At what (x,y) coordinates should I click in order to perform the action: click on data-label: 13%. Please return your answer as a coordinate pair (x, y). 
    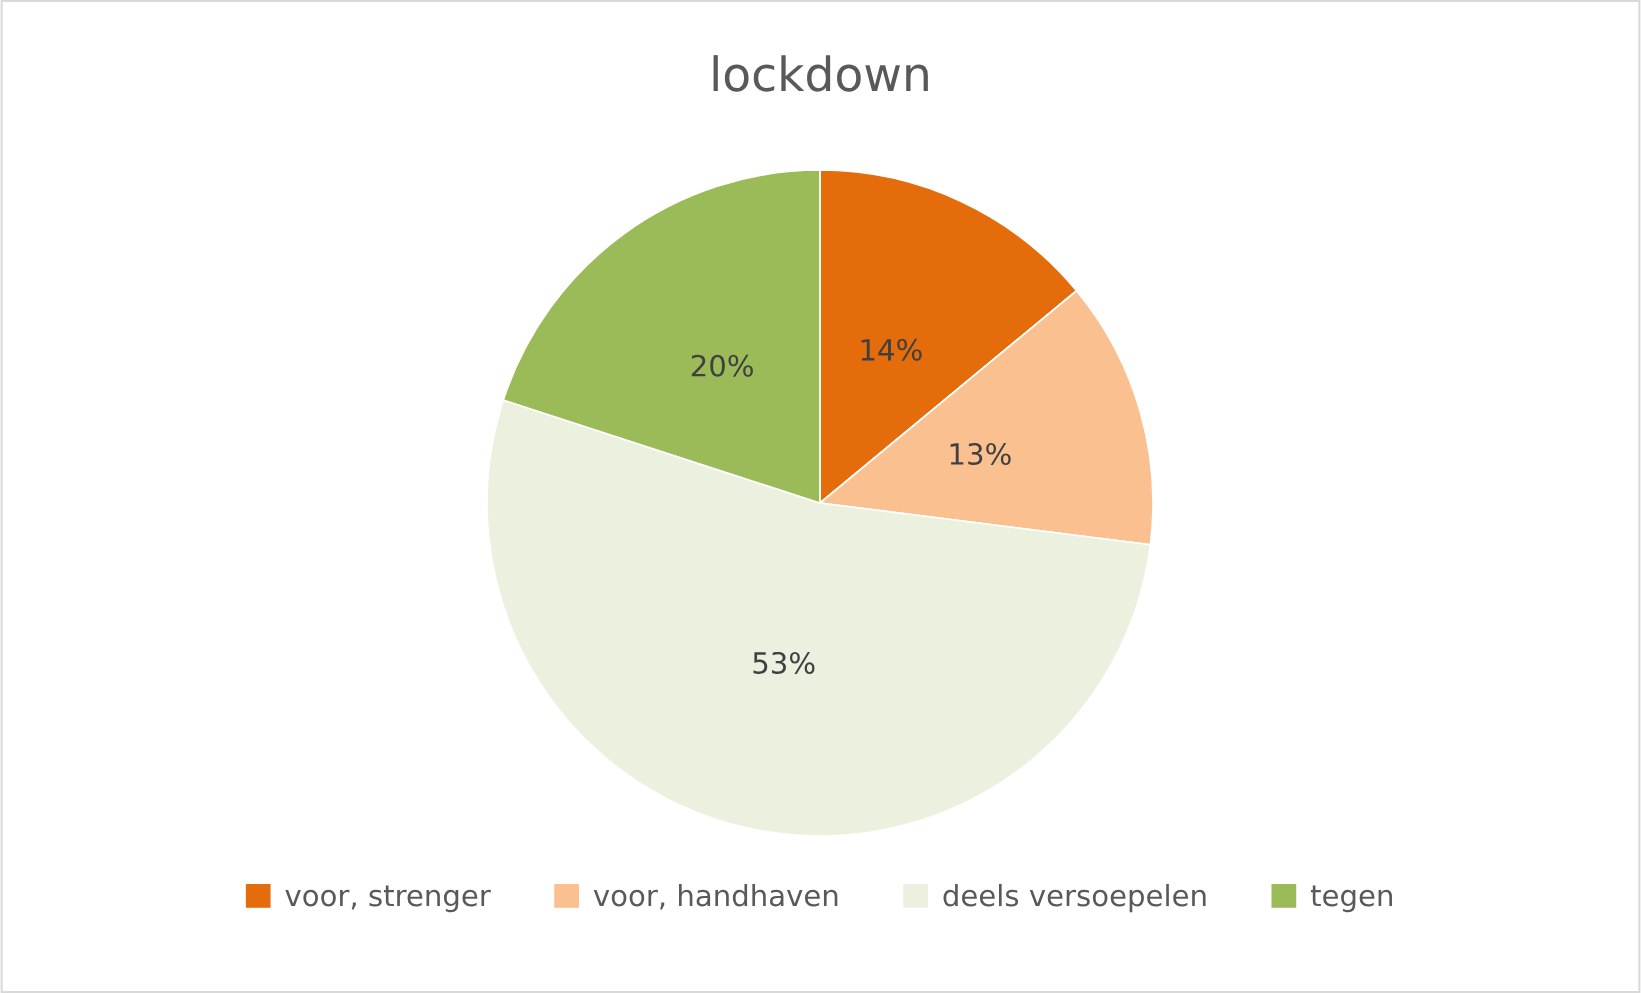
    Looking at the image, I should click on (980, 454).